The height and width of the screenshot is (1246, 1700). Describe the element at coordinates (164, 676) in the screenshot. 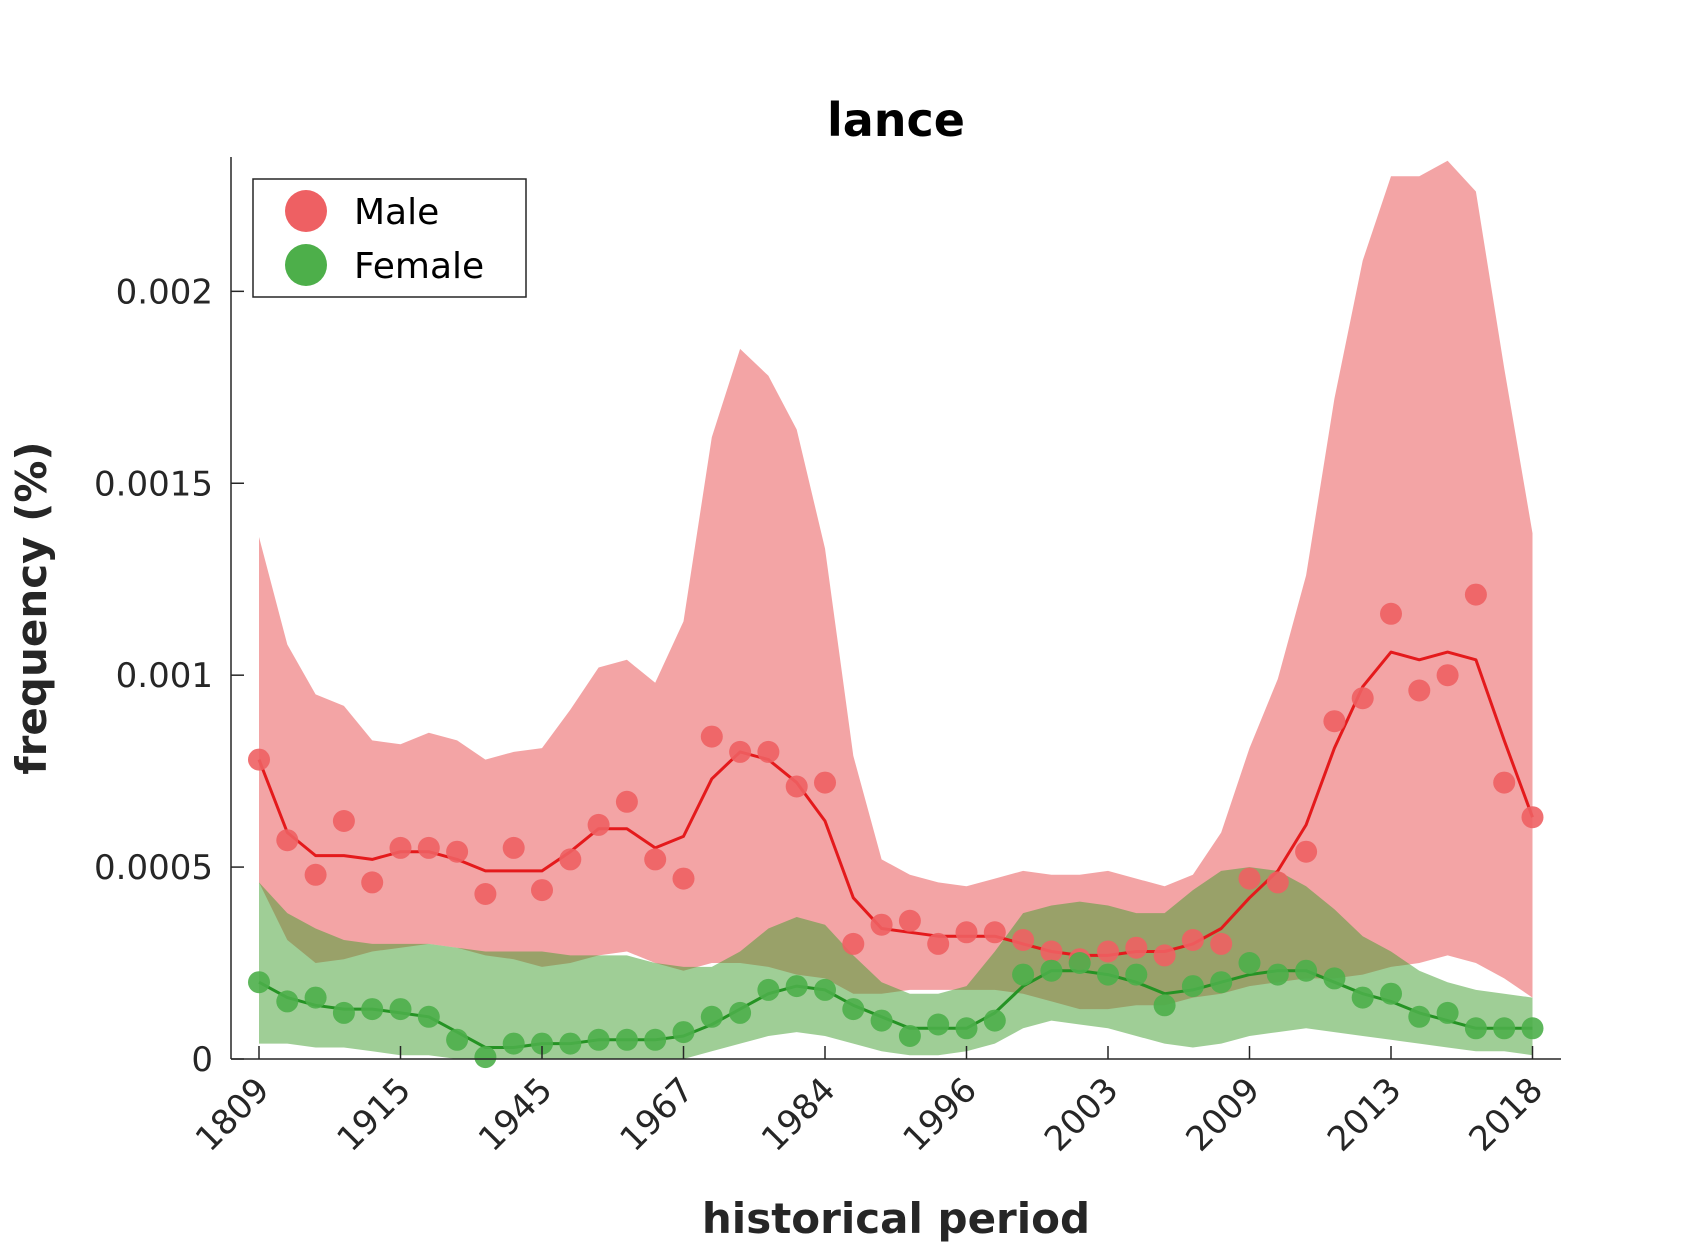

I see `y-tick-label: 0.001` at that location.